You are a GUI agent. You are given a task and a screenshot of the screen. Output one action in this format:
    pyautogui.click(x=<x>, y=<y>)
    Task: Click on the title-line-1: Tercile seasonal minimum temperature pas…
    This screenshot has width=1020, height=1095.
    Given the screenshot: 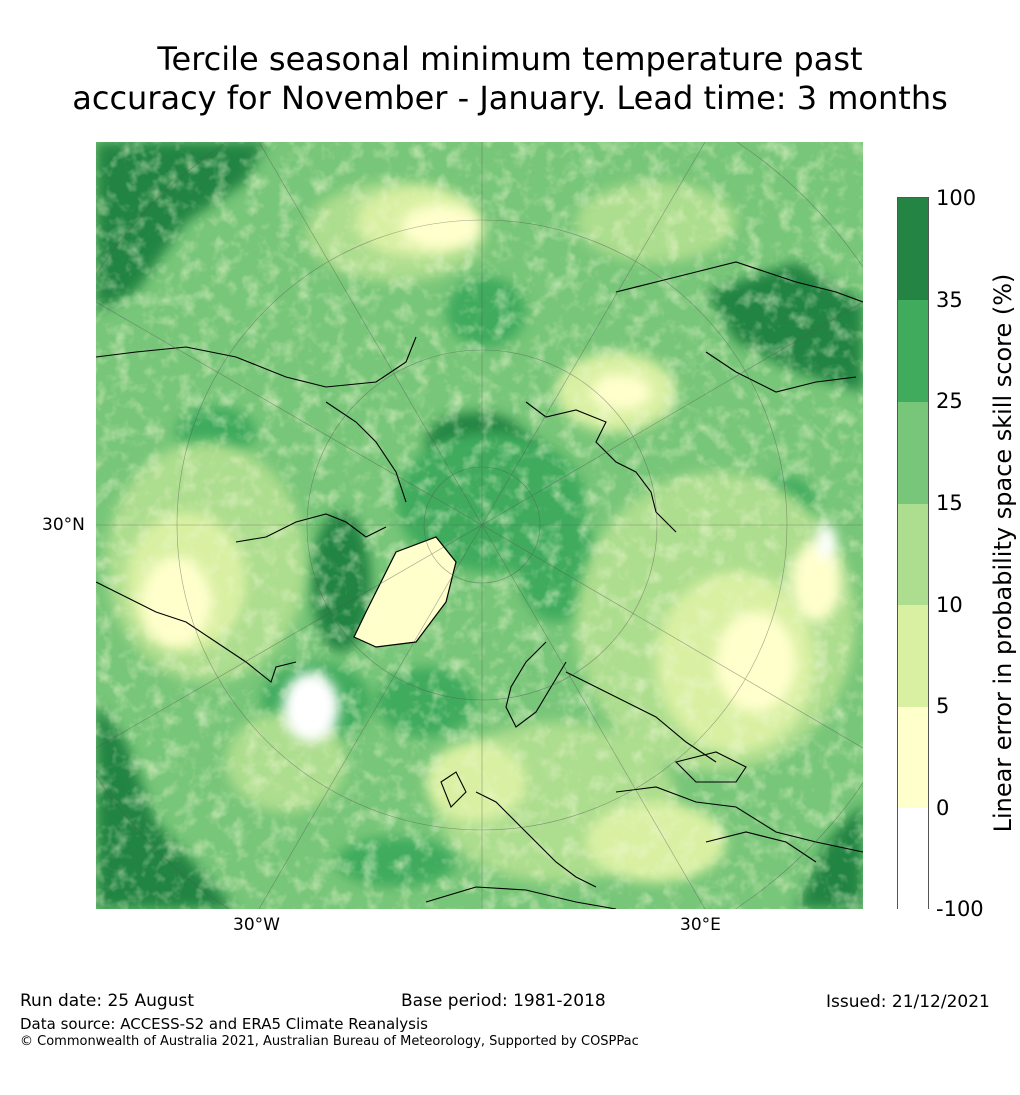 What is the action you would take?
    pyautogui.click(x=510, y=59)
    